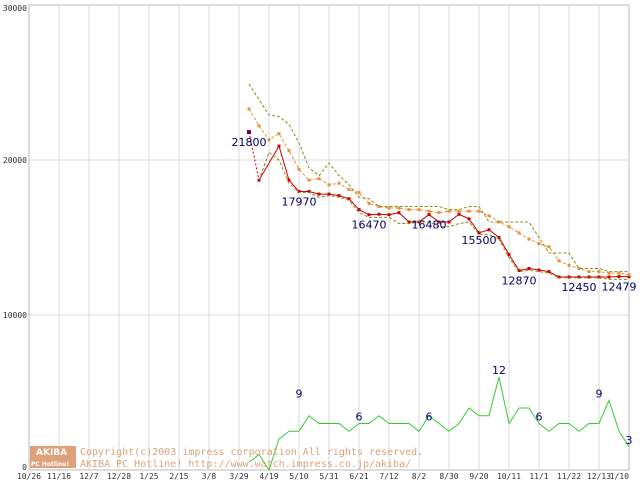 Image resolution: width=640 pixels, height=480 pixels. Describe the element at coordinates (499, 370) in the screenshot. I see `shop-count-label: 12` at that location.